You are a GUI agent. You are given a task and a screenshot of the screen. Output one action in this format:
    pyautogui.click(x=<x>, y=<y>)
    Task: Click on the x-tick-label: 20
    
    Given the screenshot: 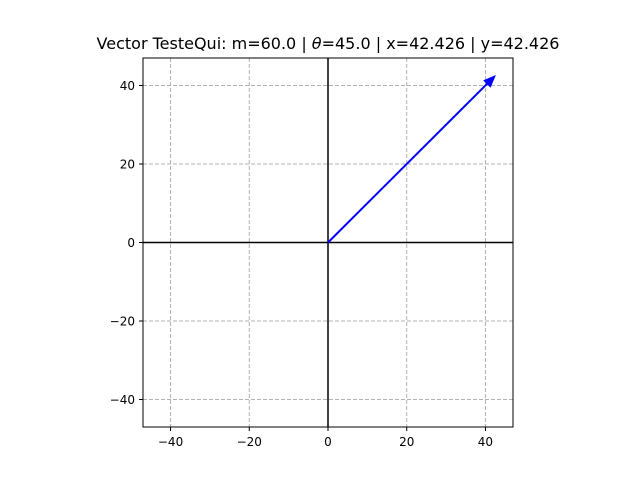 What is the action you would take?
    pyautogui.click(x=406, y=442)
    